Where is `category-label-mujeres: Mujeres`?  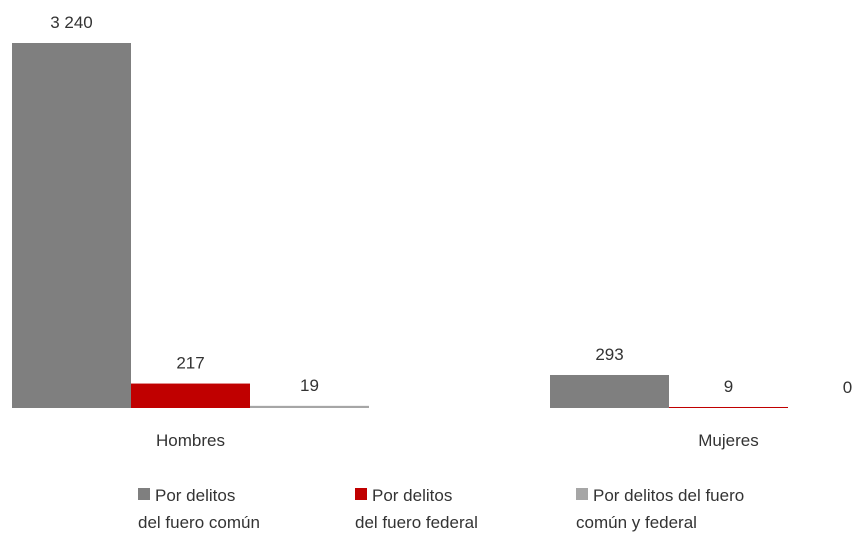 category-label-mujeres: Mujeres is located at coordinates (728, 440).